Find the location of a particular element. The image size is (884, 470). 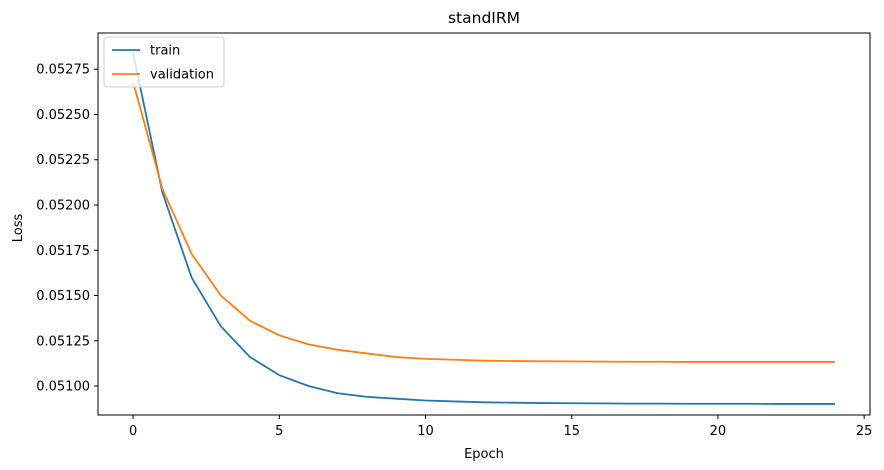

legend: train validation is located at coordinates (164, 62).